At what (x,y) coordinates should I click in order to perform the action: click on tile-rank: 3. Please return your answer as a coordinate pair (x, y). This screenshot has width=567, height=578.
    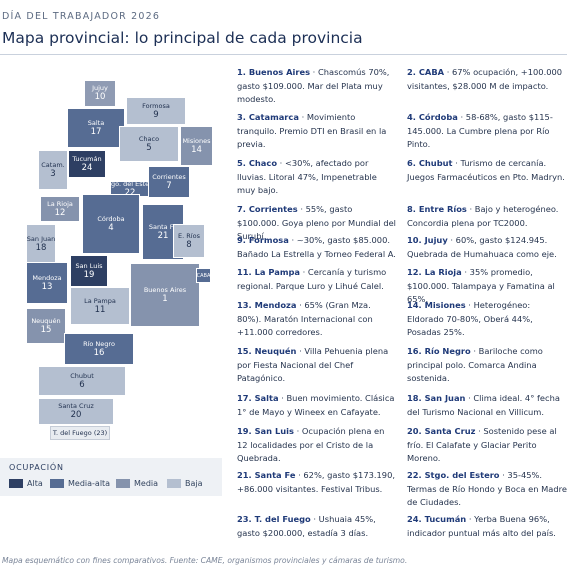
    Looking at the image, I should click on (53, 173).